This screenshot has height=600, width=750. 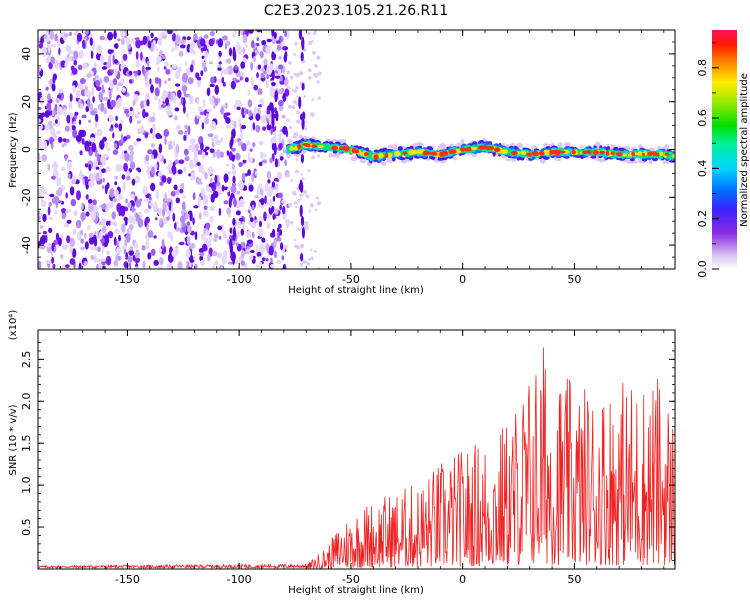 What do you see at coordinates (239, 579) in the screenshot?
I see `x-tick-label: -100` at bounding box center [239, 579].